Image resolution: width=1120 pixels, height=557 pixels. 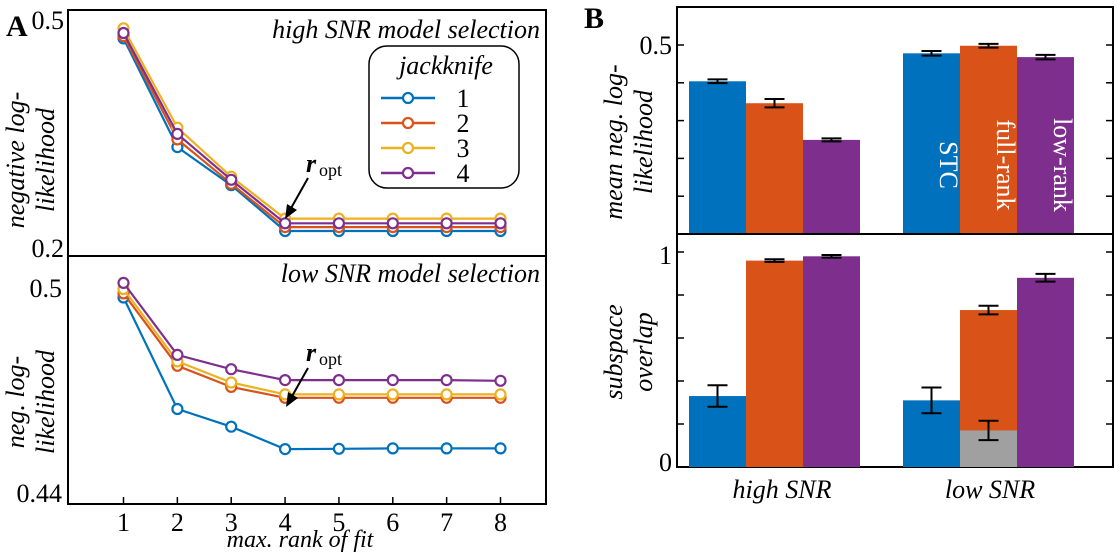 What do you see at coordinates (446, 223) in the screenshot?
I see `panel-a-top-point-series-4-x7` at bounding box center [446, 223].